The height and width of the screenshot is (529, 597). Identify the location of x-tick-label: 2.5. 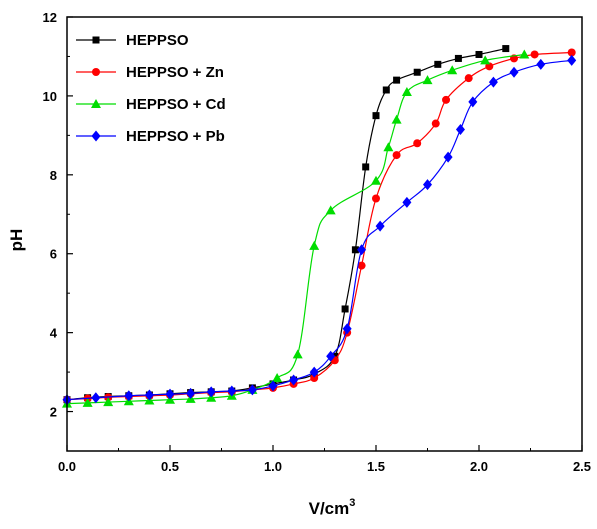
(582, 466).